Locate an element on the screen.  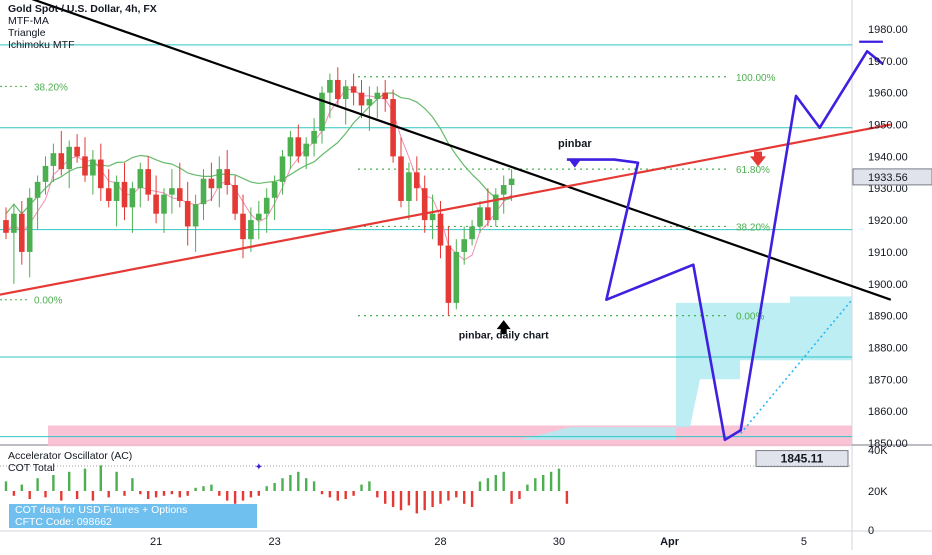
fib-right-label-2: 38.20% is located at coordinates (753, 227).